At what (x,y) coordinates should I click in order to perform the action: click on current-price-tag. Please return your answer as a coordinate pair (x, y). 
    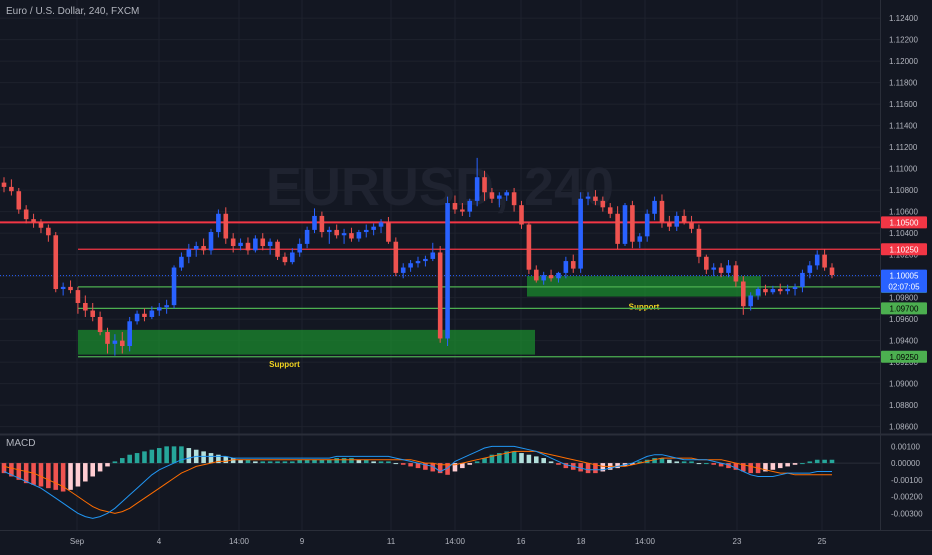
    Looking at the image, I should click on (904, 281).